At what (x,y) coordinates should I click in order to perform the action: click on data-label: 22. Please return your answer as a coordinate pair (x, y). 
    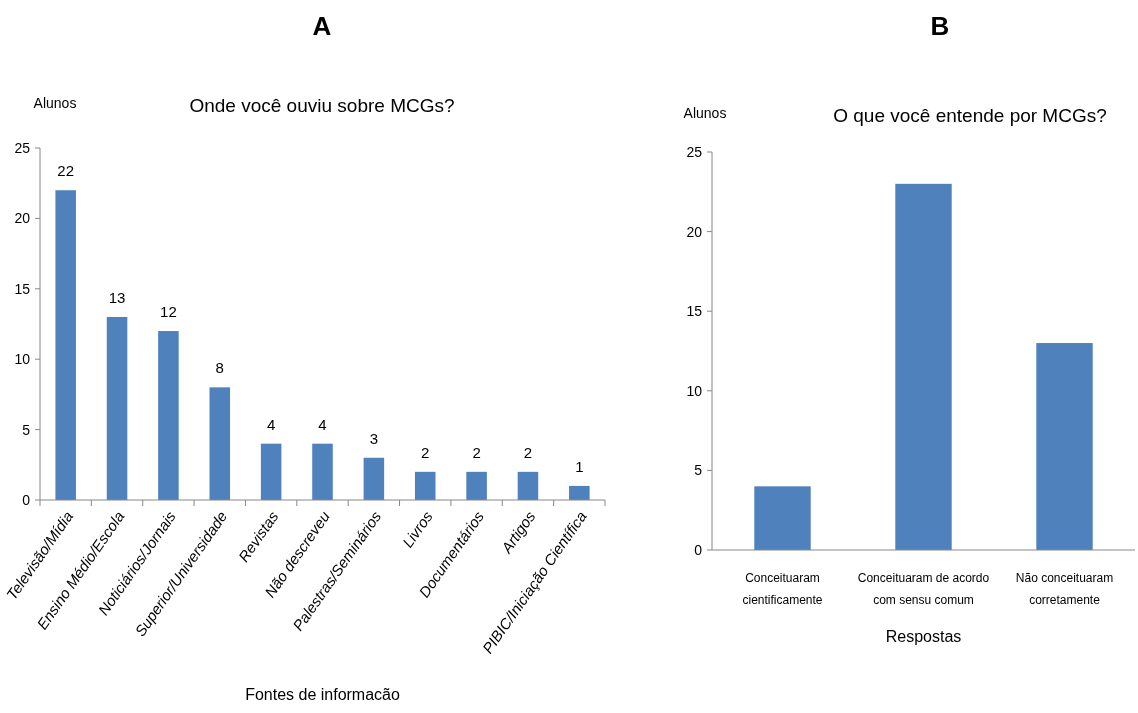
    Looking at the image, I should click on (66, 171).